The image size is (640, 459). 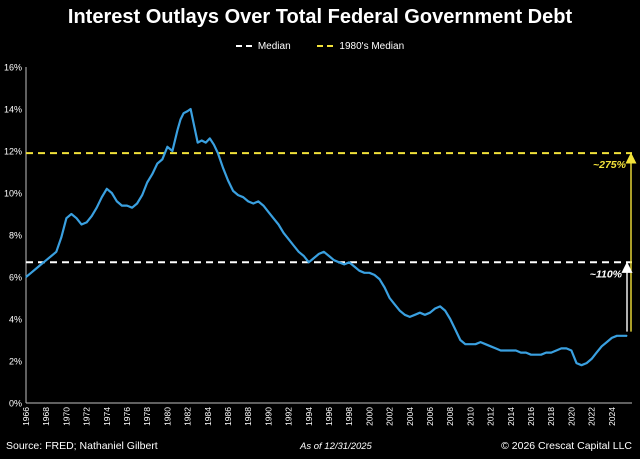 What do you see at coordinates (107, 416) in the screenshot?
I see `x-tick-label: 1974` at bounding box center [107, 416].